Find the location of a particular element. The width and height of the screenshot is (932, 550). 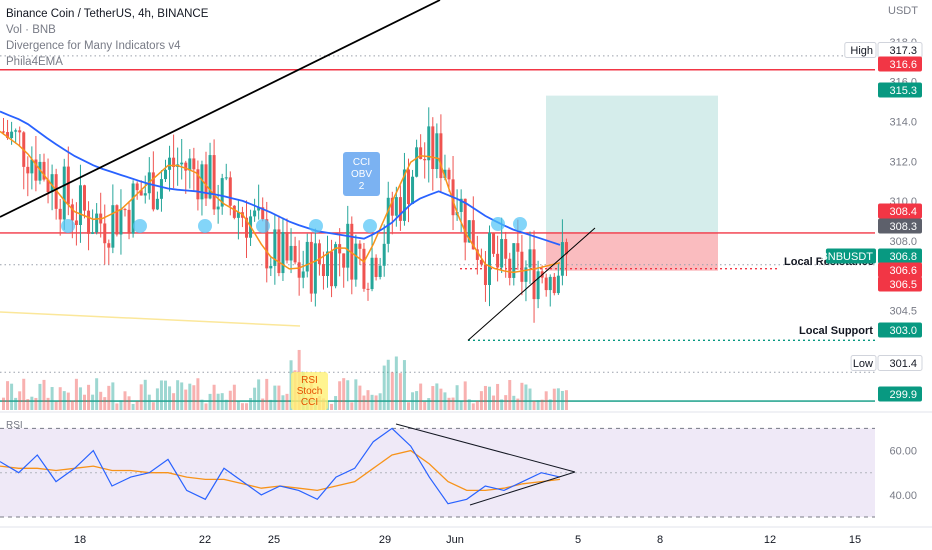

indicator-volume: Vol · BNB is located at coordinates (31, 30).